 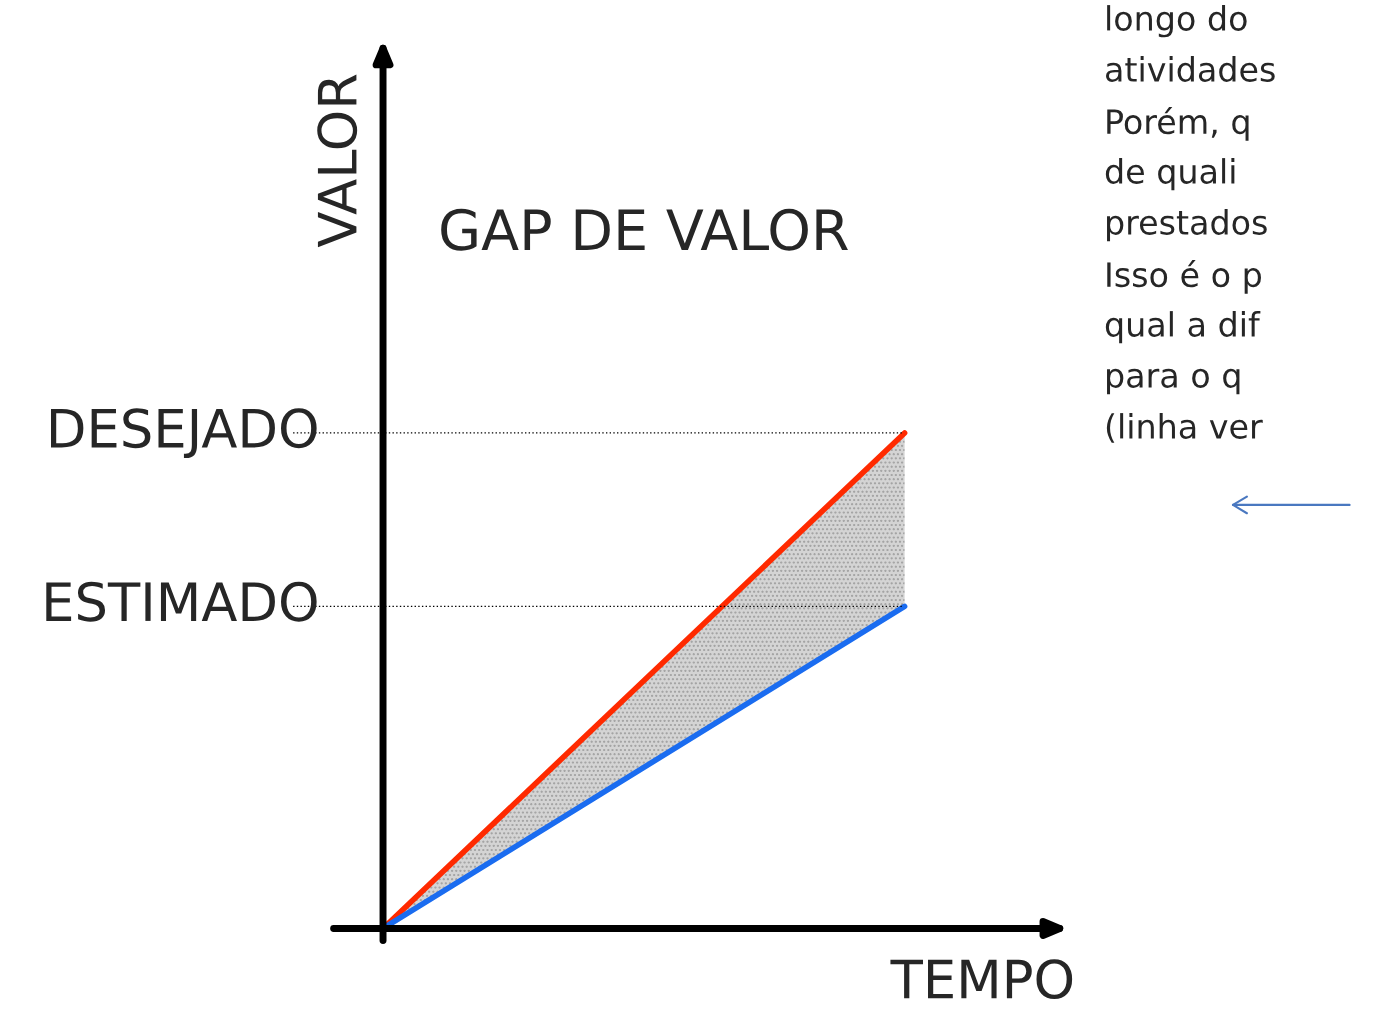 I want to click on y-axis-title: VALOR, so click(x=337, y=161).